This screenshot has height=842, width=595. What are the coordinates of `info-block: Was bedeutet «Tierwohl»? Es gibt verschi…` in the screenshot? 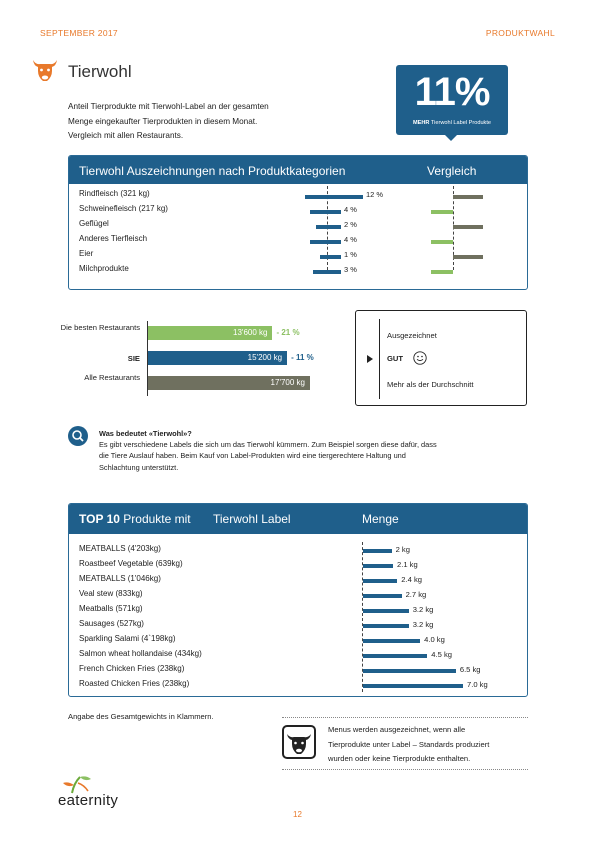 It's located at (319, 450).